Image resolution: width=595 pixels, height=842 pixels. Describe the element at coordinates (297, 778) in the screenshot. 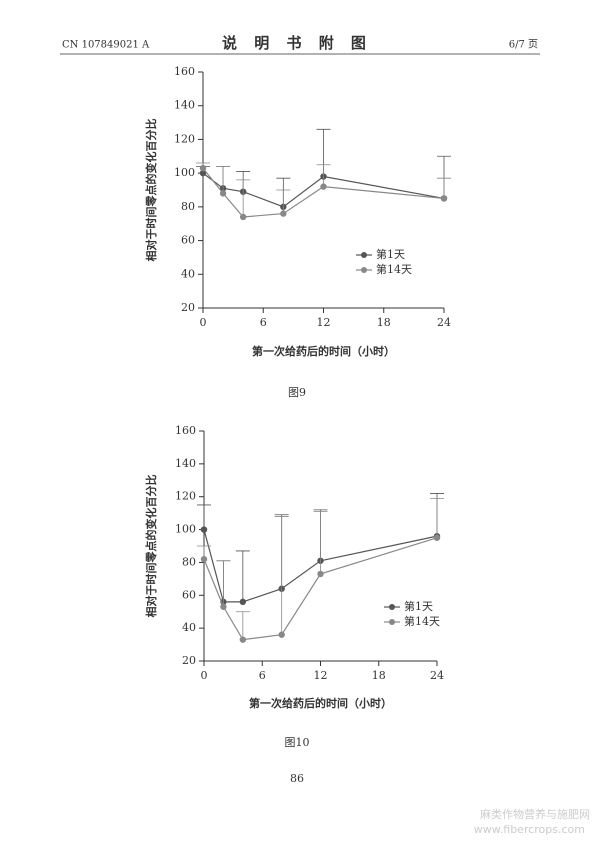

I see `page-number: 86` at that location.